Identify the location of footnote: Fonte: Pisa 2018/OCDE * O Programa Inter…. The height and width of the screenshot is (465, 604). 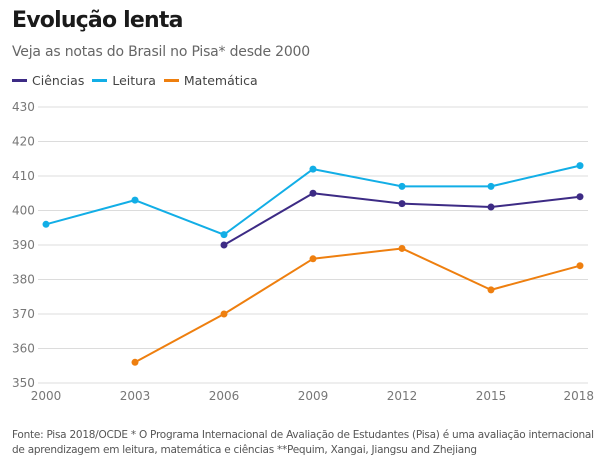
(303, 442).